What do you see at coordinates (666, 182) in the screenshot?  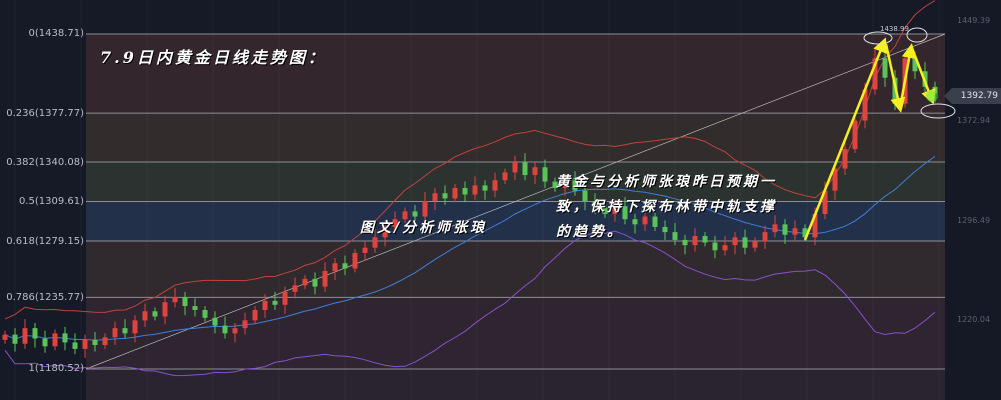 I see `analysis-line: 黄金与分析师张琅昨日预期一` at bounding box center [666, 182].